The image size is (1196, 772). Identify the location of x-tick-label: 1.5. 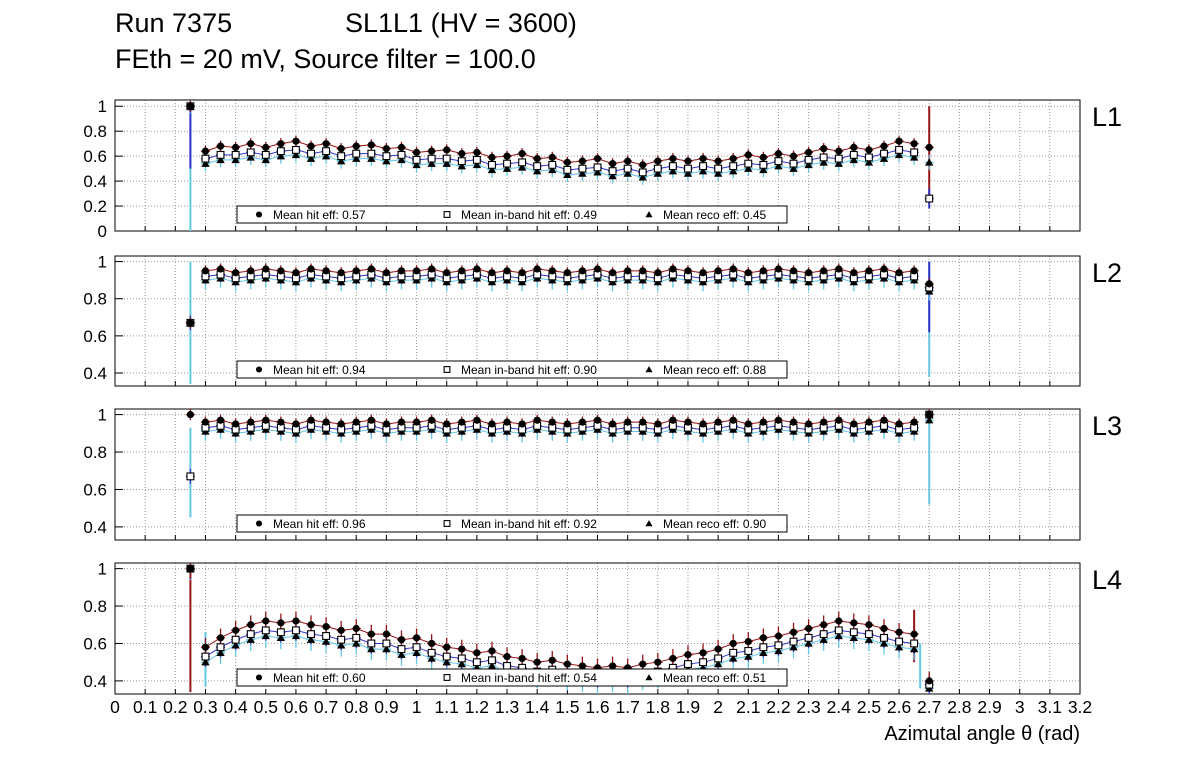
(567, 707).